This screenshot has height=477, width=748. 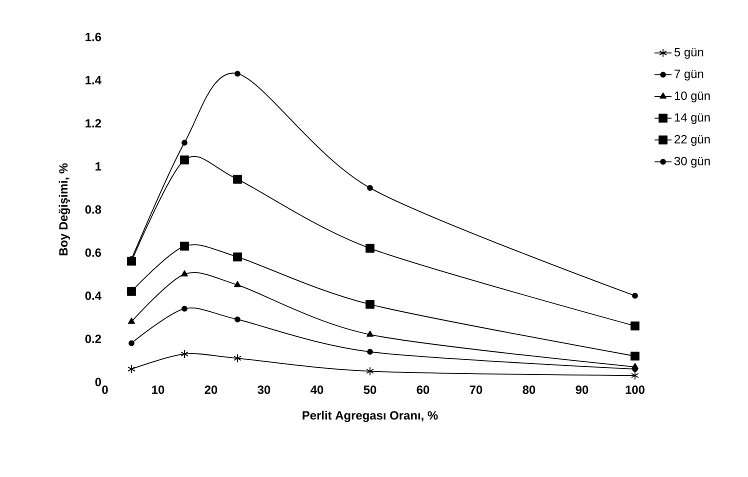 I want to click on legend-label: 5 gün, so click(x=689, y=53).